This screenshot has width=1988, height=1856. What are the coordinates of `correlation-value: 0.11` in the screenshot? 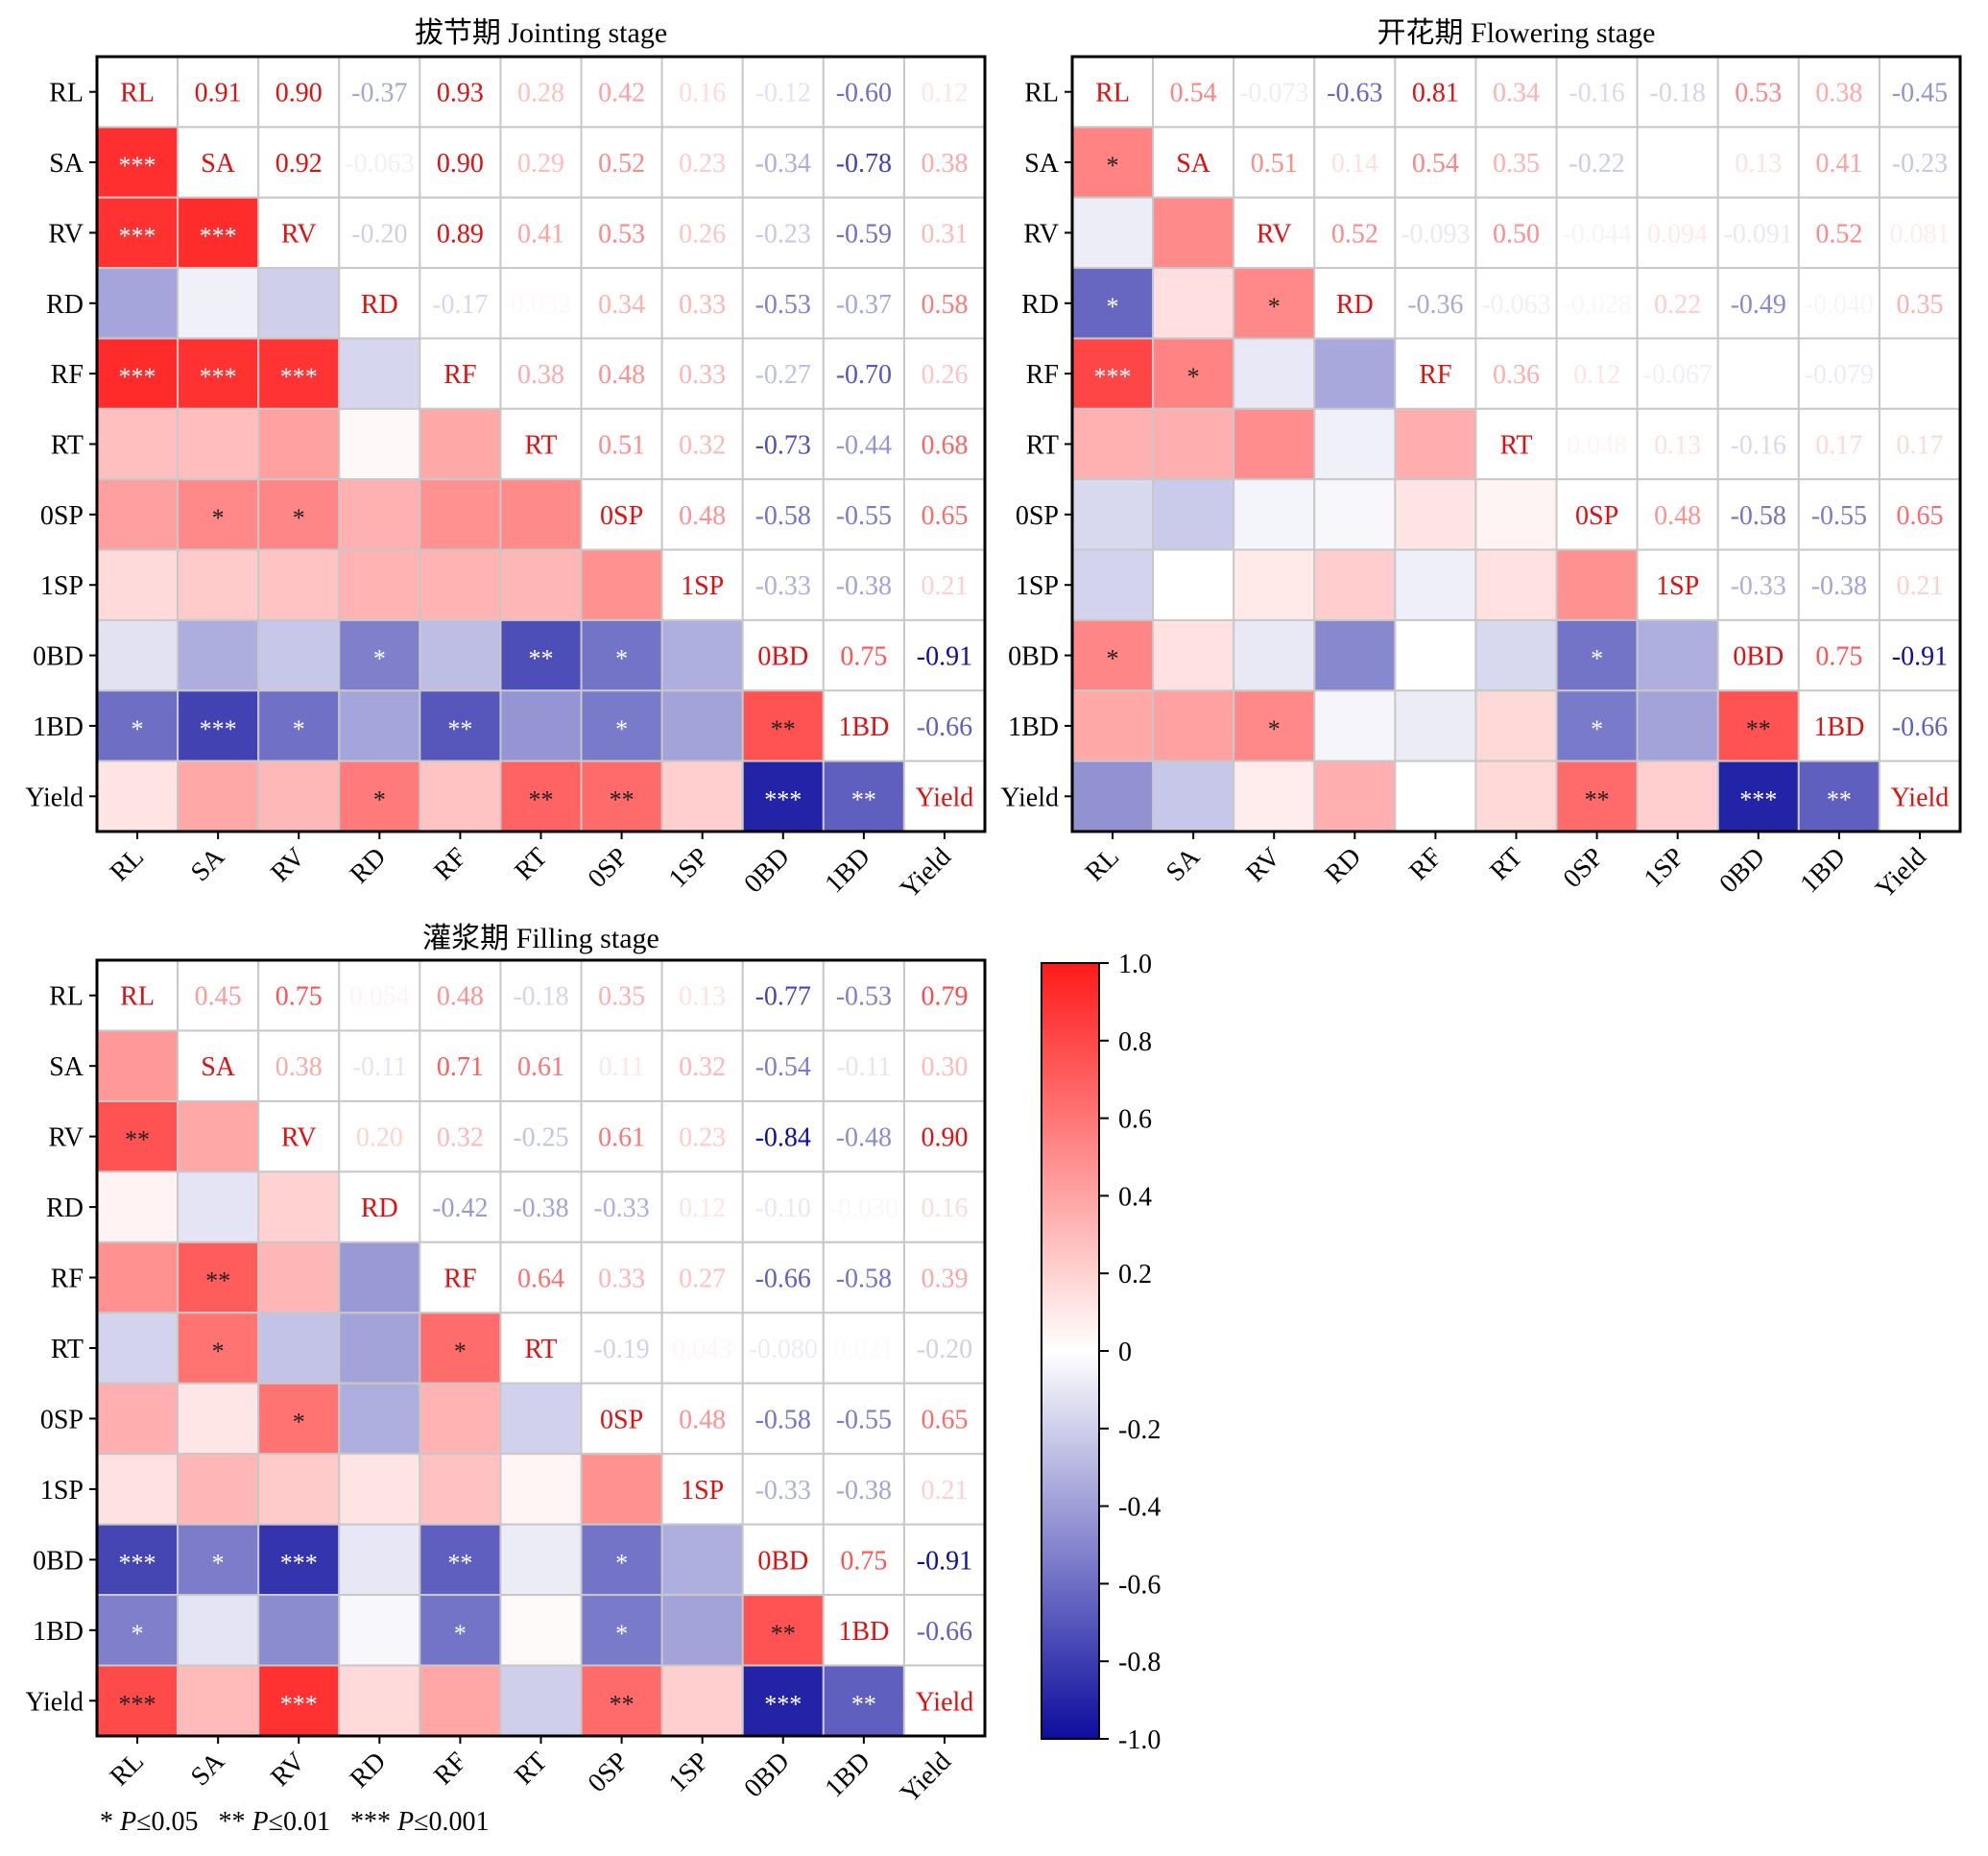 It's located at (622, 1067).